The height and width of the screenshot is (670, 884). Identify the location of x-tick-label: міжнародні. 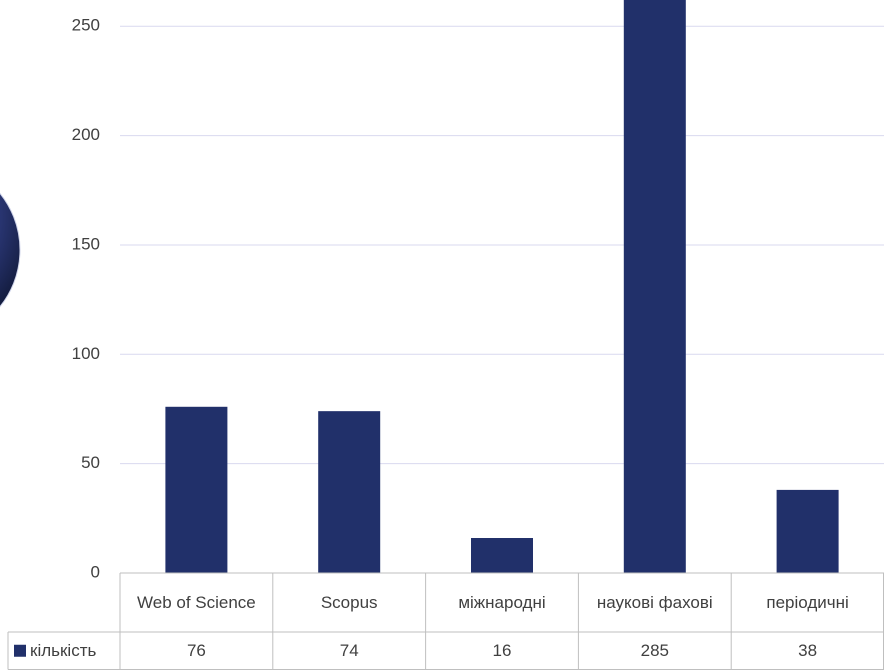
(502, 602).